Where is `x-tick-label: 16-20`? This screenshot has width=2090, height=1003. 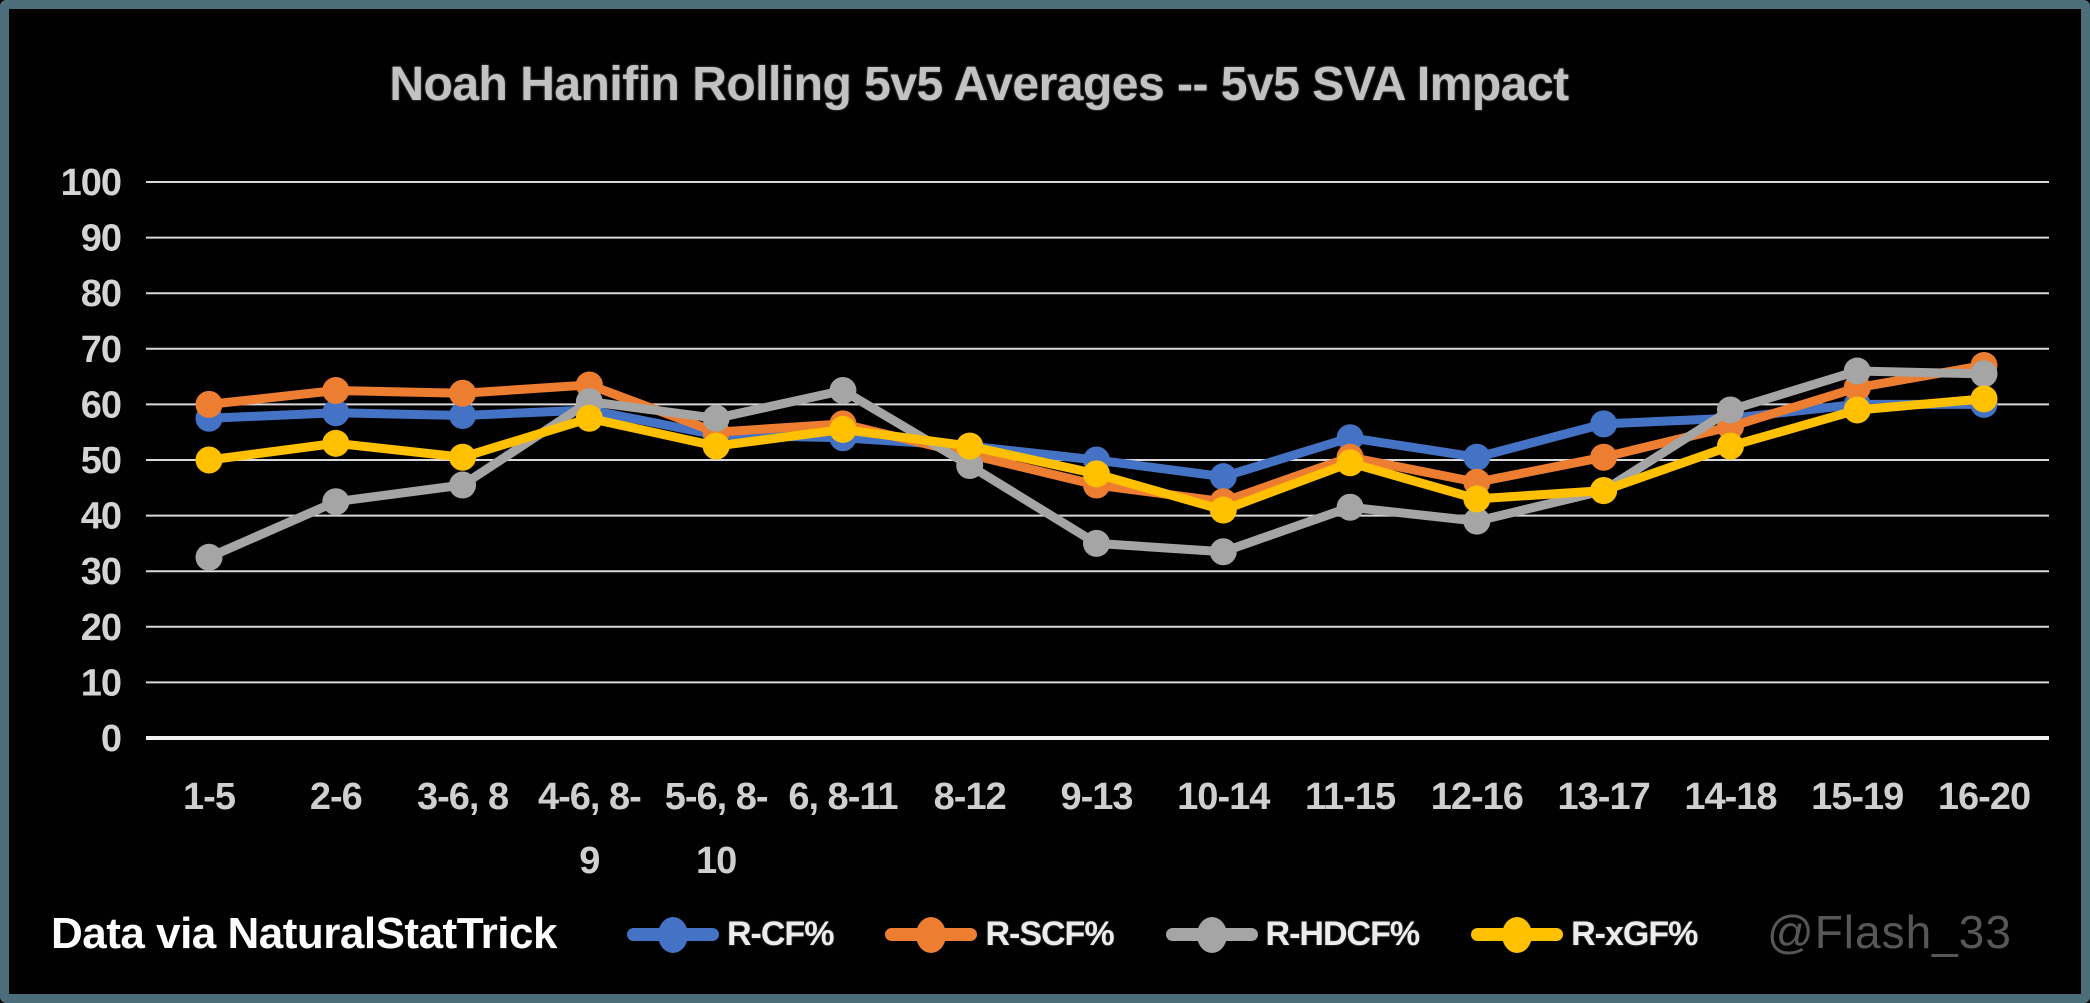 x-tick-label: 16-20 is located at coordinates (1984, 797).